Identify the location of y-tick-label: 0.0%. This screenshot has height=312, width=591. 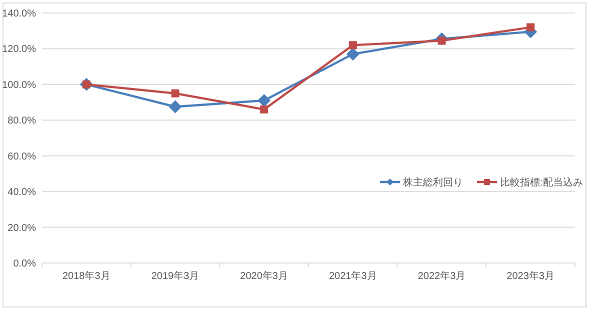
(24, 264).